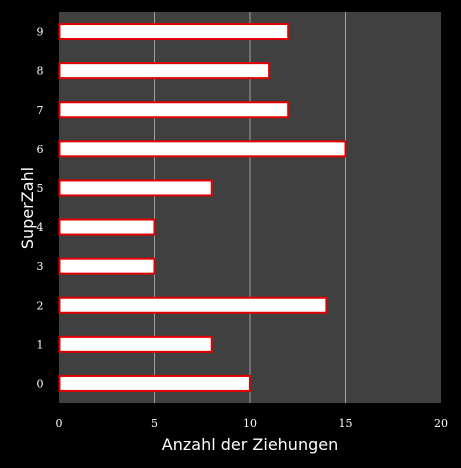 This screenshot has height=468, width=461. What do you see at coordinates (154, 423) in the screenshot?
I see `x-tick-label: 5` at bounding box center [154, 423].